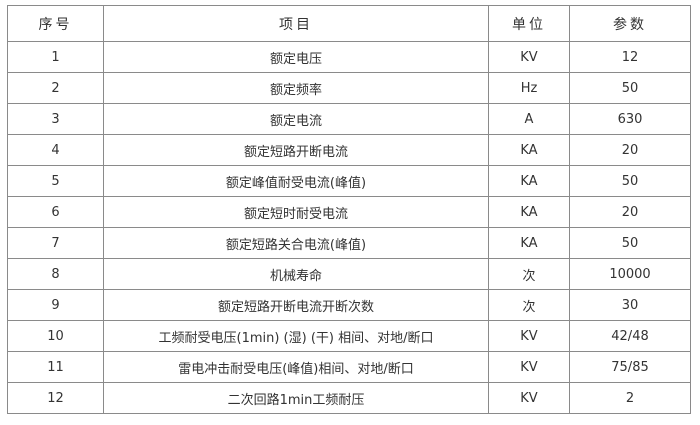  I want to click on table-row: 6 额定短时耐受电流 KA 20, so click(349, 212).